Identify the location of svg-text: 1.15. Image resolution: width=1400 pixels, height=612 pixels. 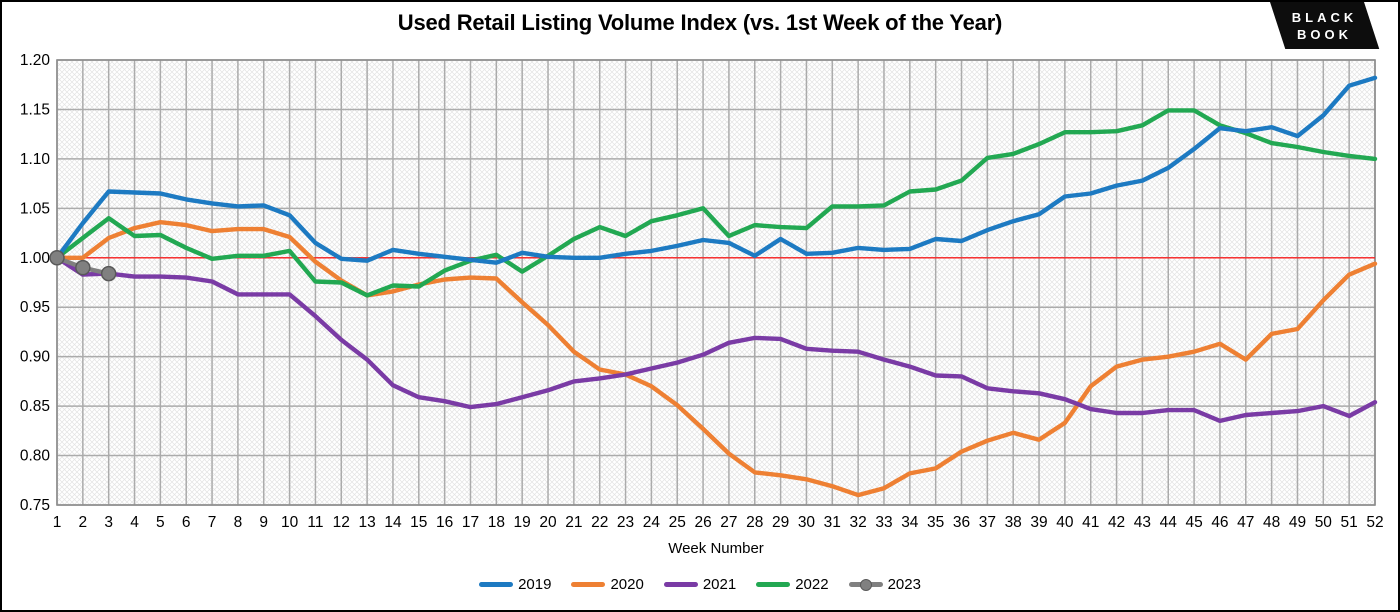
(35, 109).